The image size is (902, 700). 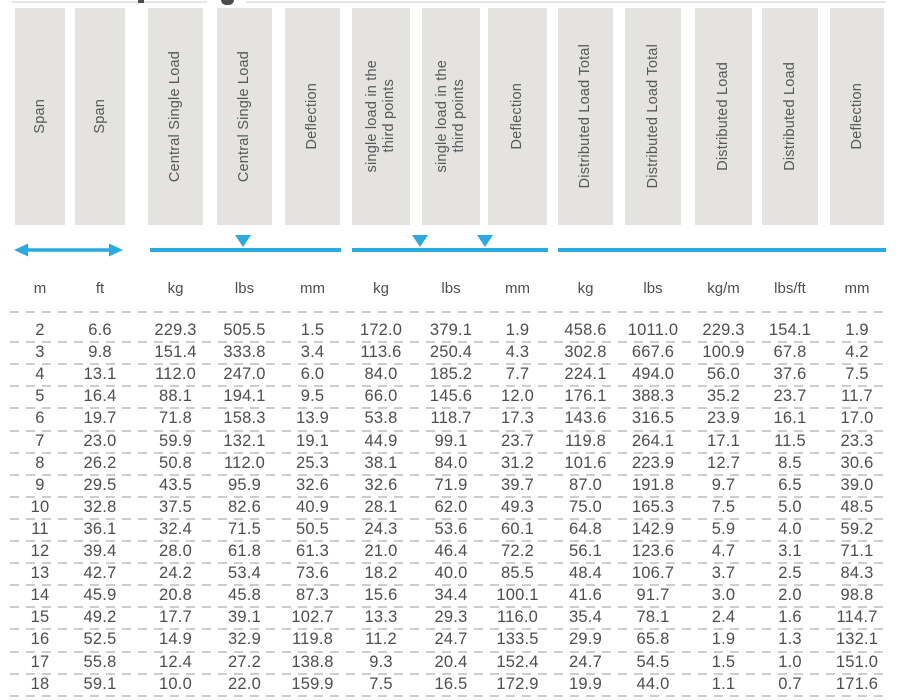 I want to click on table-cell: 102.7, so click(x=312, y=617).